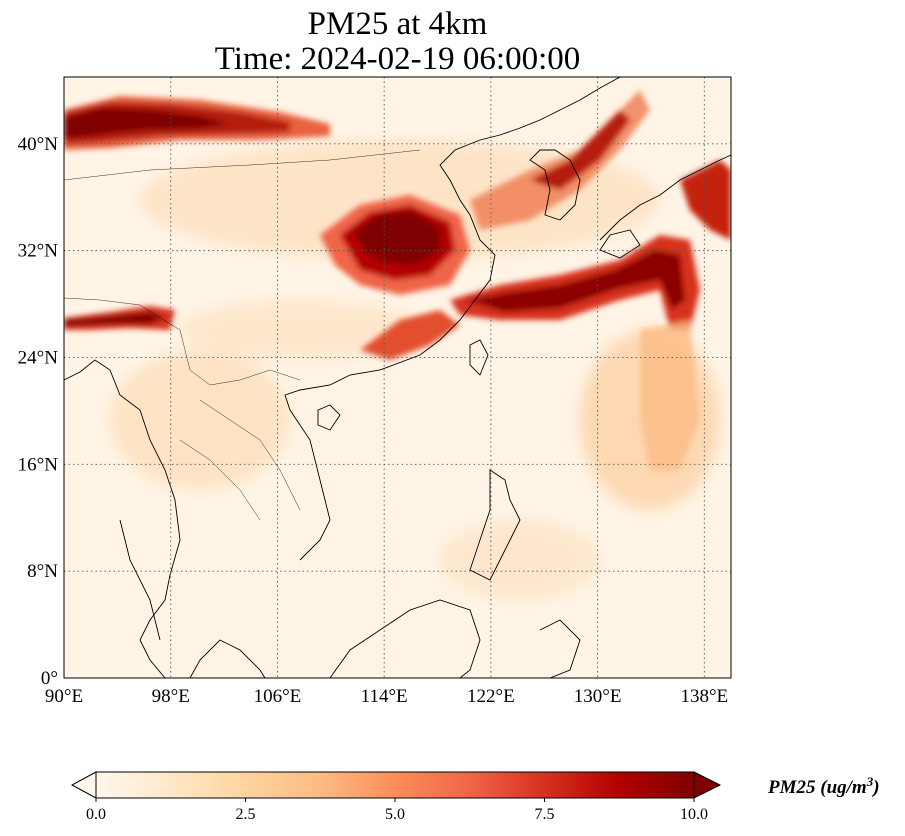  I want to click on lon-tick-label: 90°E, so click(64, 696).